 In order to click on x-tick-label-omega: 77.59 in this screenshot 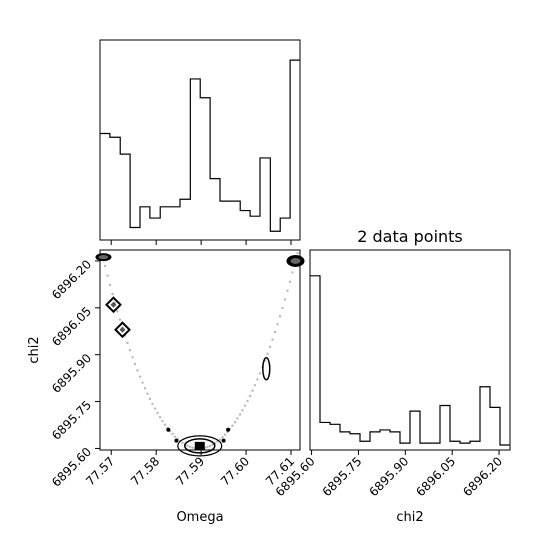, I will do `click(190, 471)`.